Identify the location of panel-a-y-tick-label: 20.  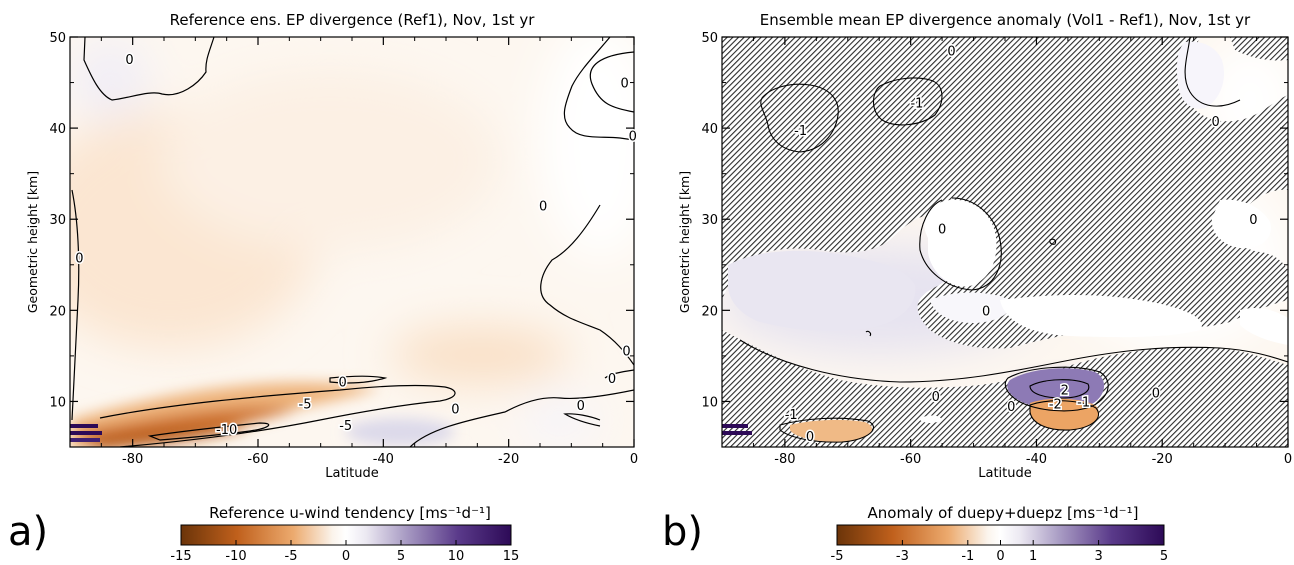
(57, 311).